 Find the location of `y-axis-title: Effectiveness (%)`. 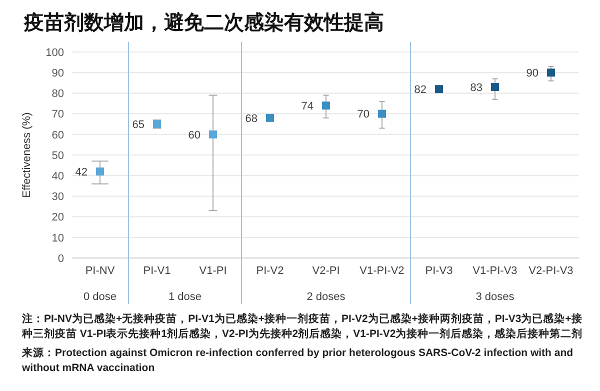

y-axis-title: Effectiveness (%) is located at coordinates (26, 155).